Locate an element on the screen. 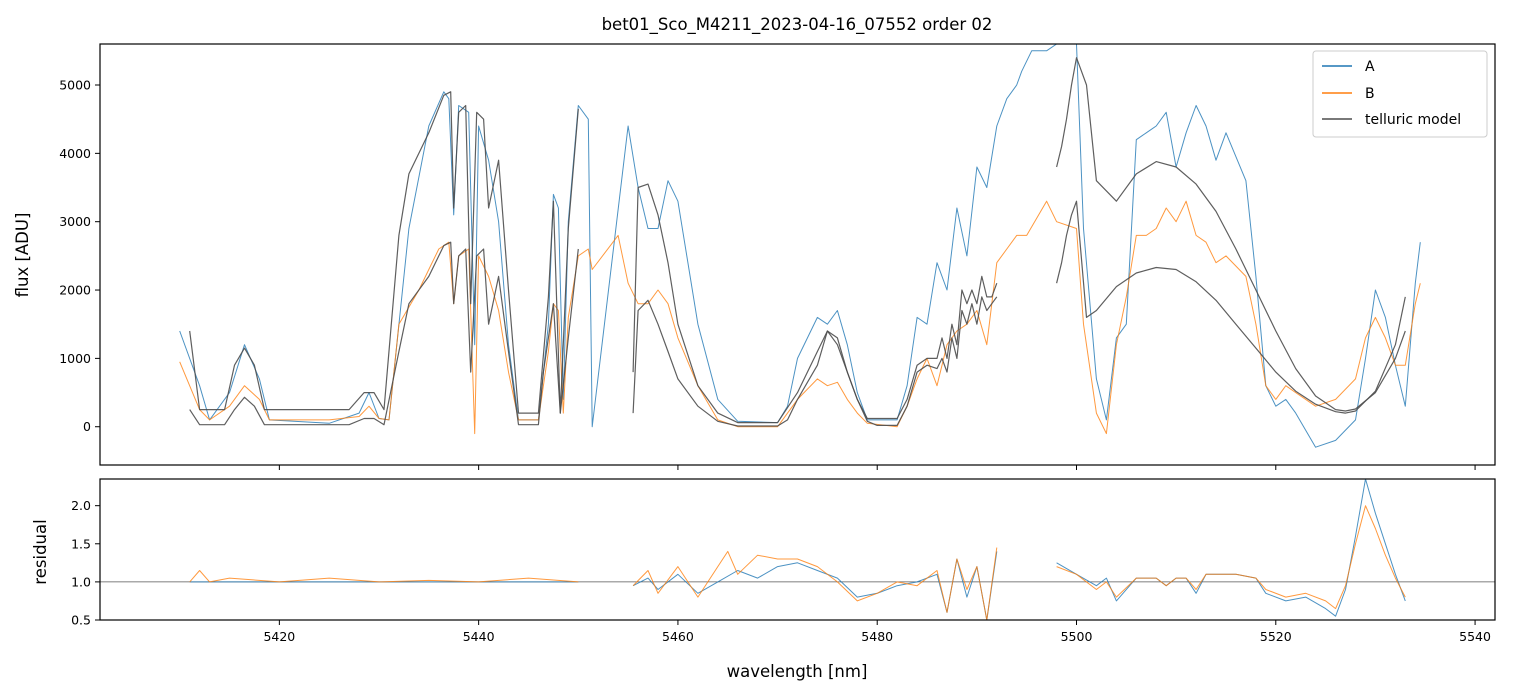 The width and height of the screenshot is (1515, 696). bottom-x-tick-label-3: 5480 is located at coordinates (877, 636).